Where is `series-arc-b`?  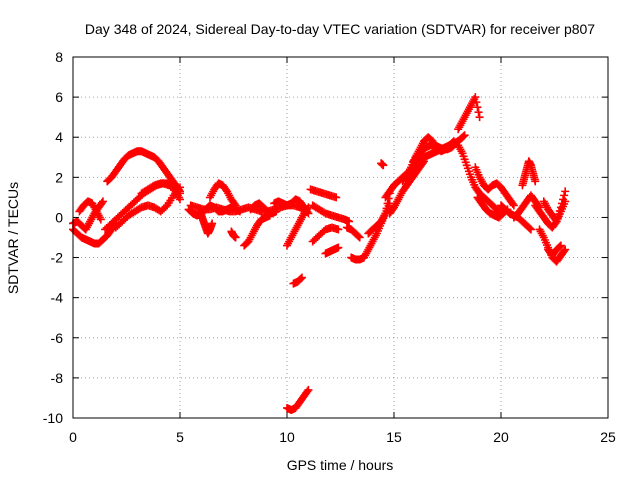 series-arc-b is located at coordinates (88, 215).